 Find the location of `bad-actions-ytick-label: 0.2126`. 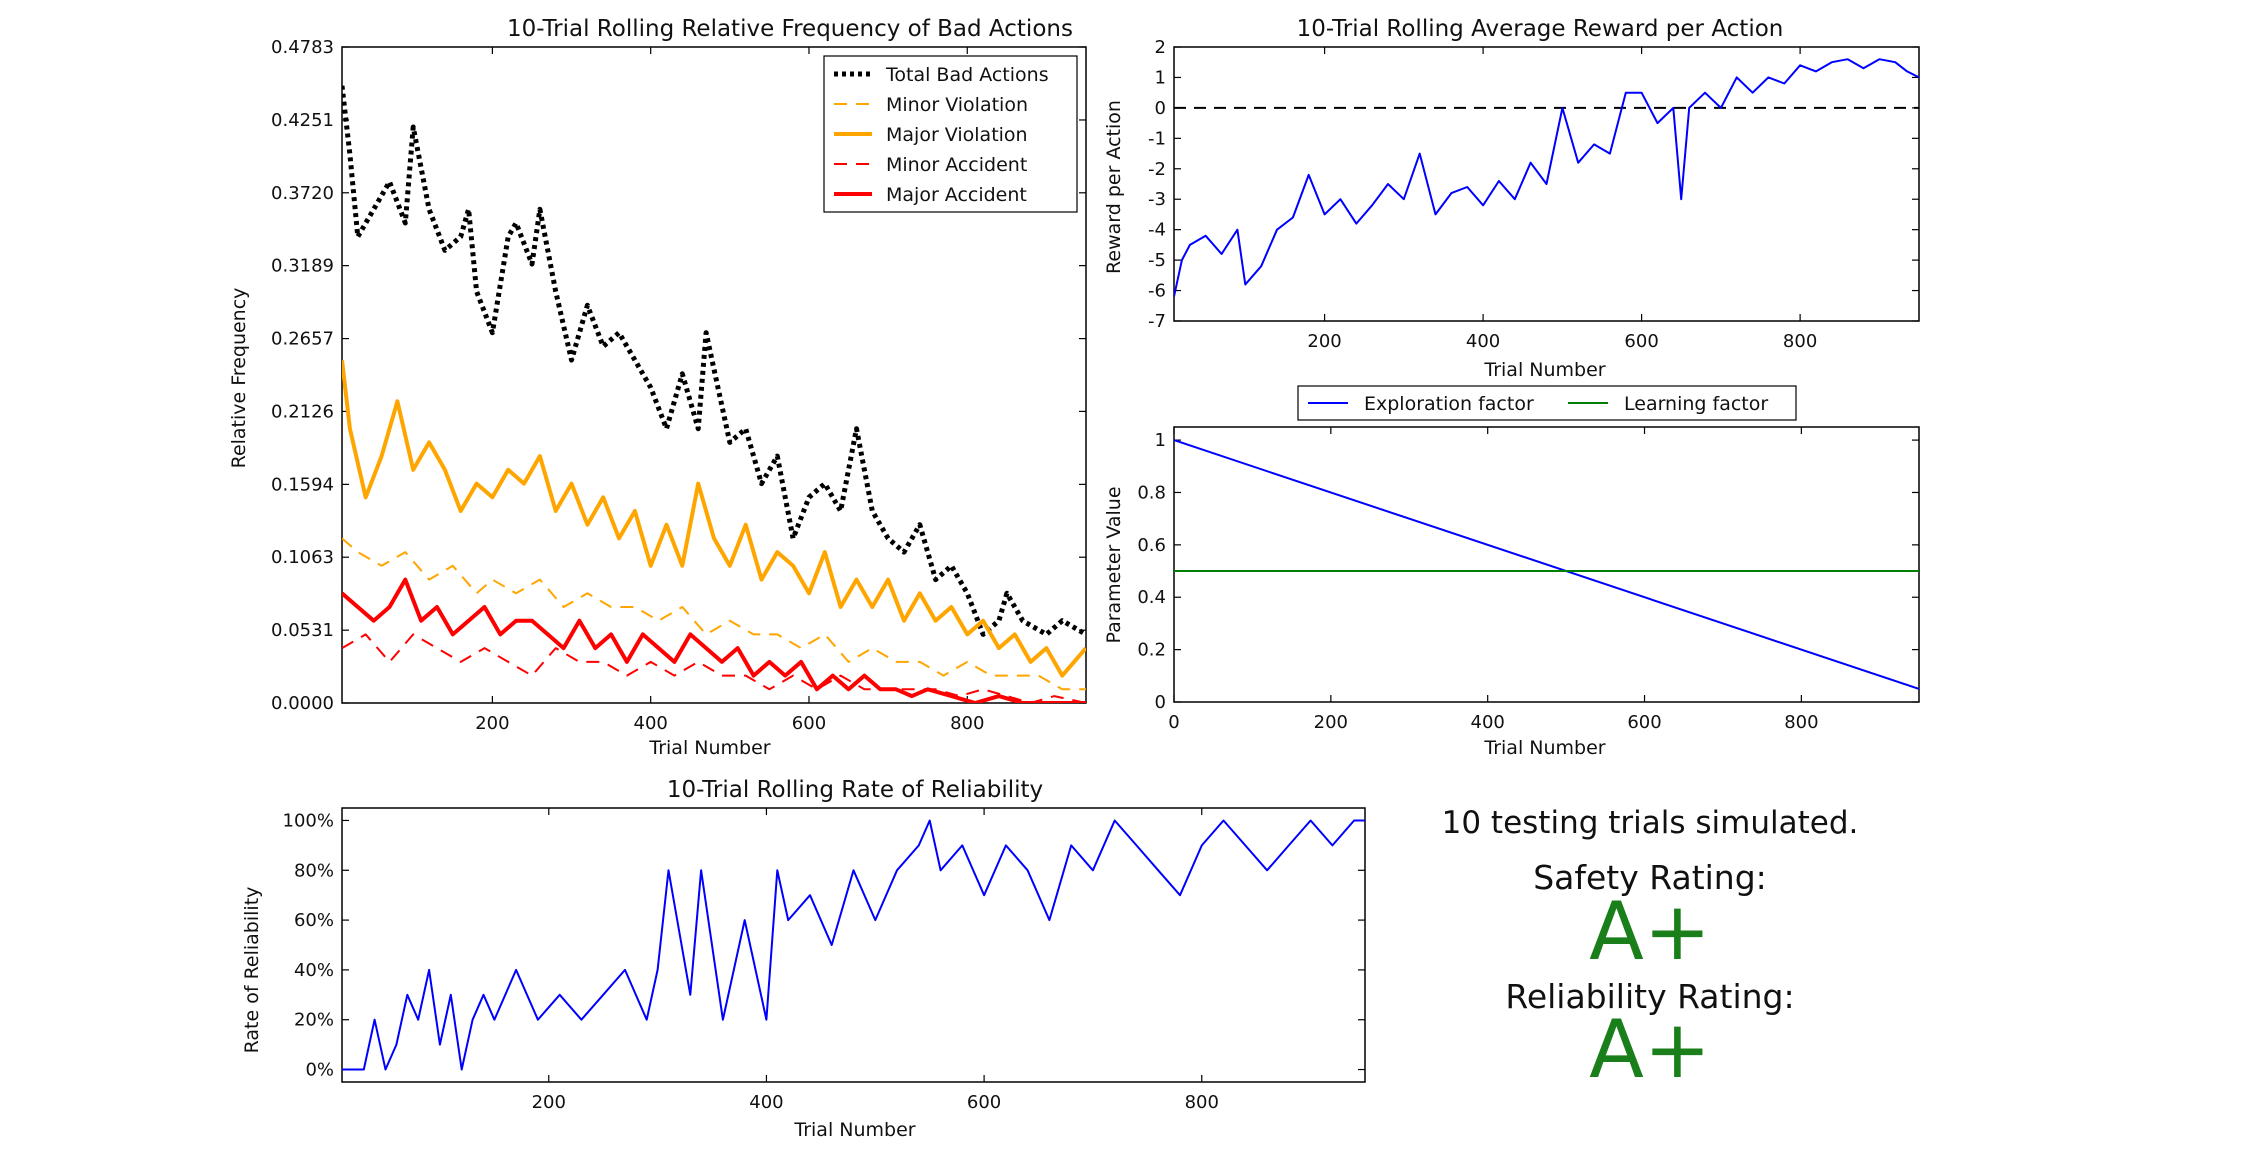

bad-actions-ytick-label: 0.2126 is located at coordinates (302, 411).